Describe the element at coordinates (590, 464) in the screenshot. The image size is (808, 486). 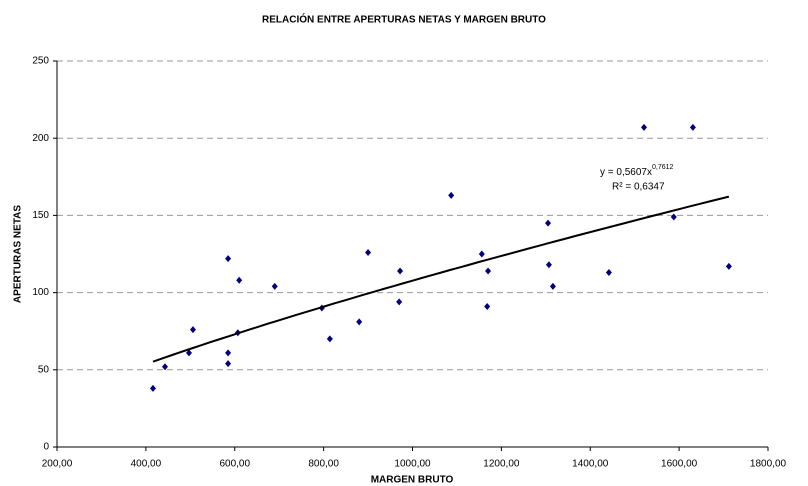
I see `x-tick-label: 1400,00` at that location.